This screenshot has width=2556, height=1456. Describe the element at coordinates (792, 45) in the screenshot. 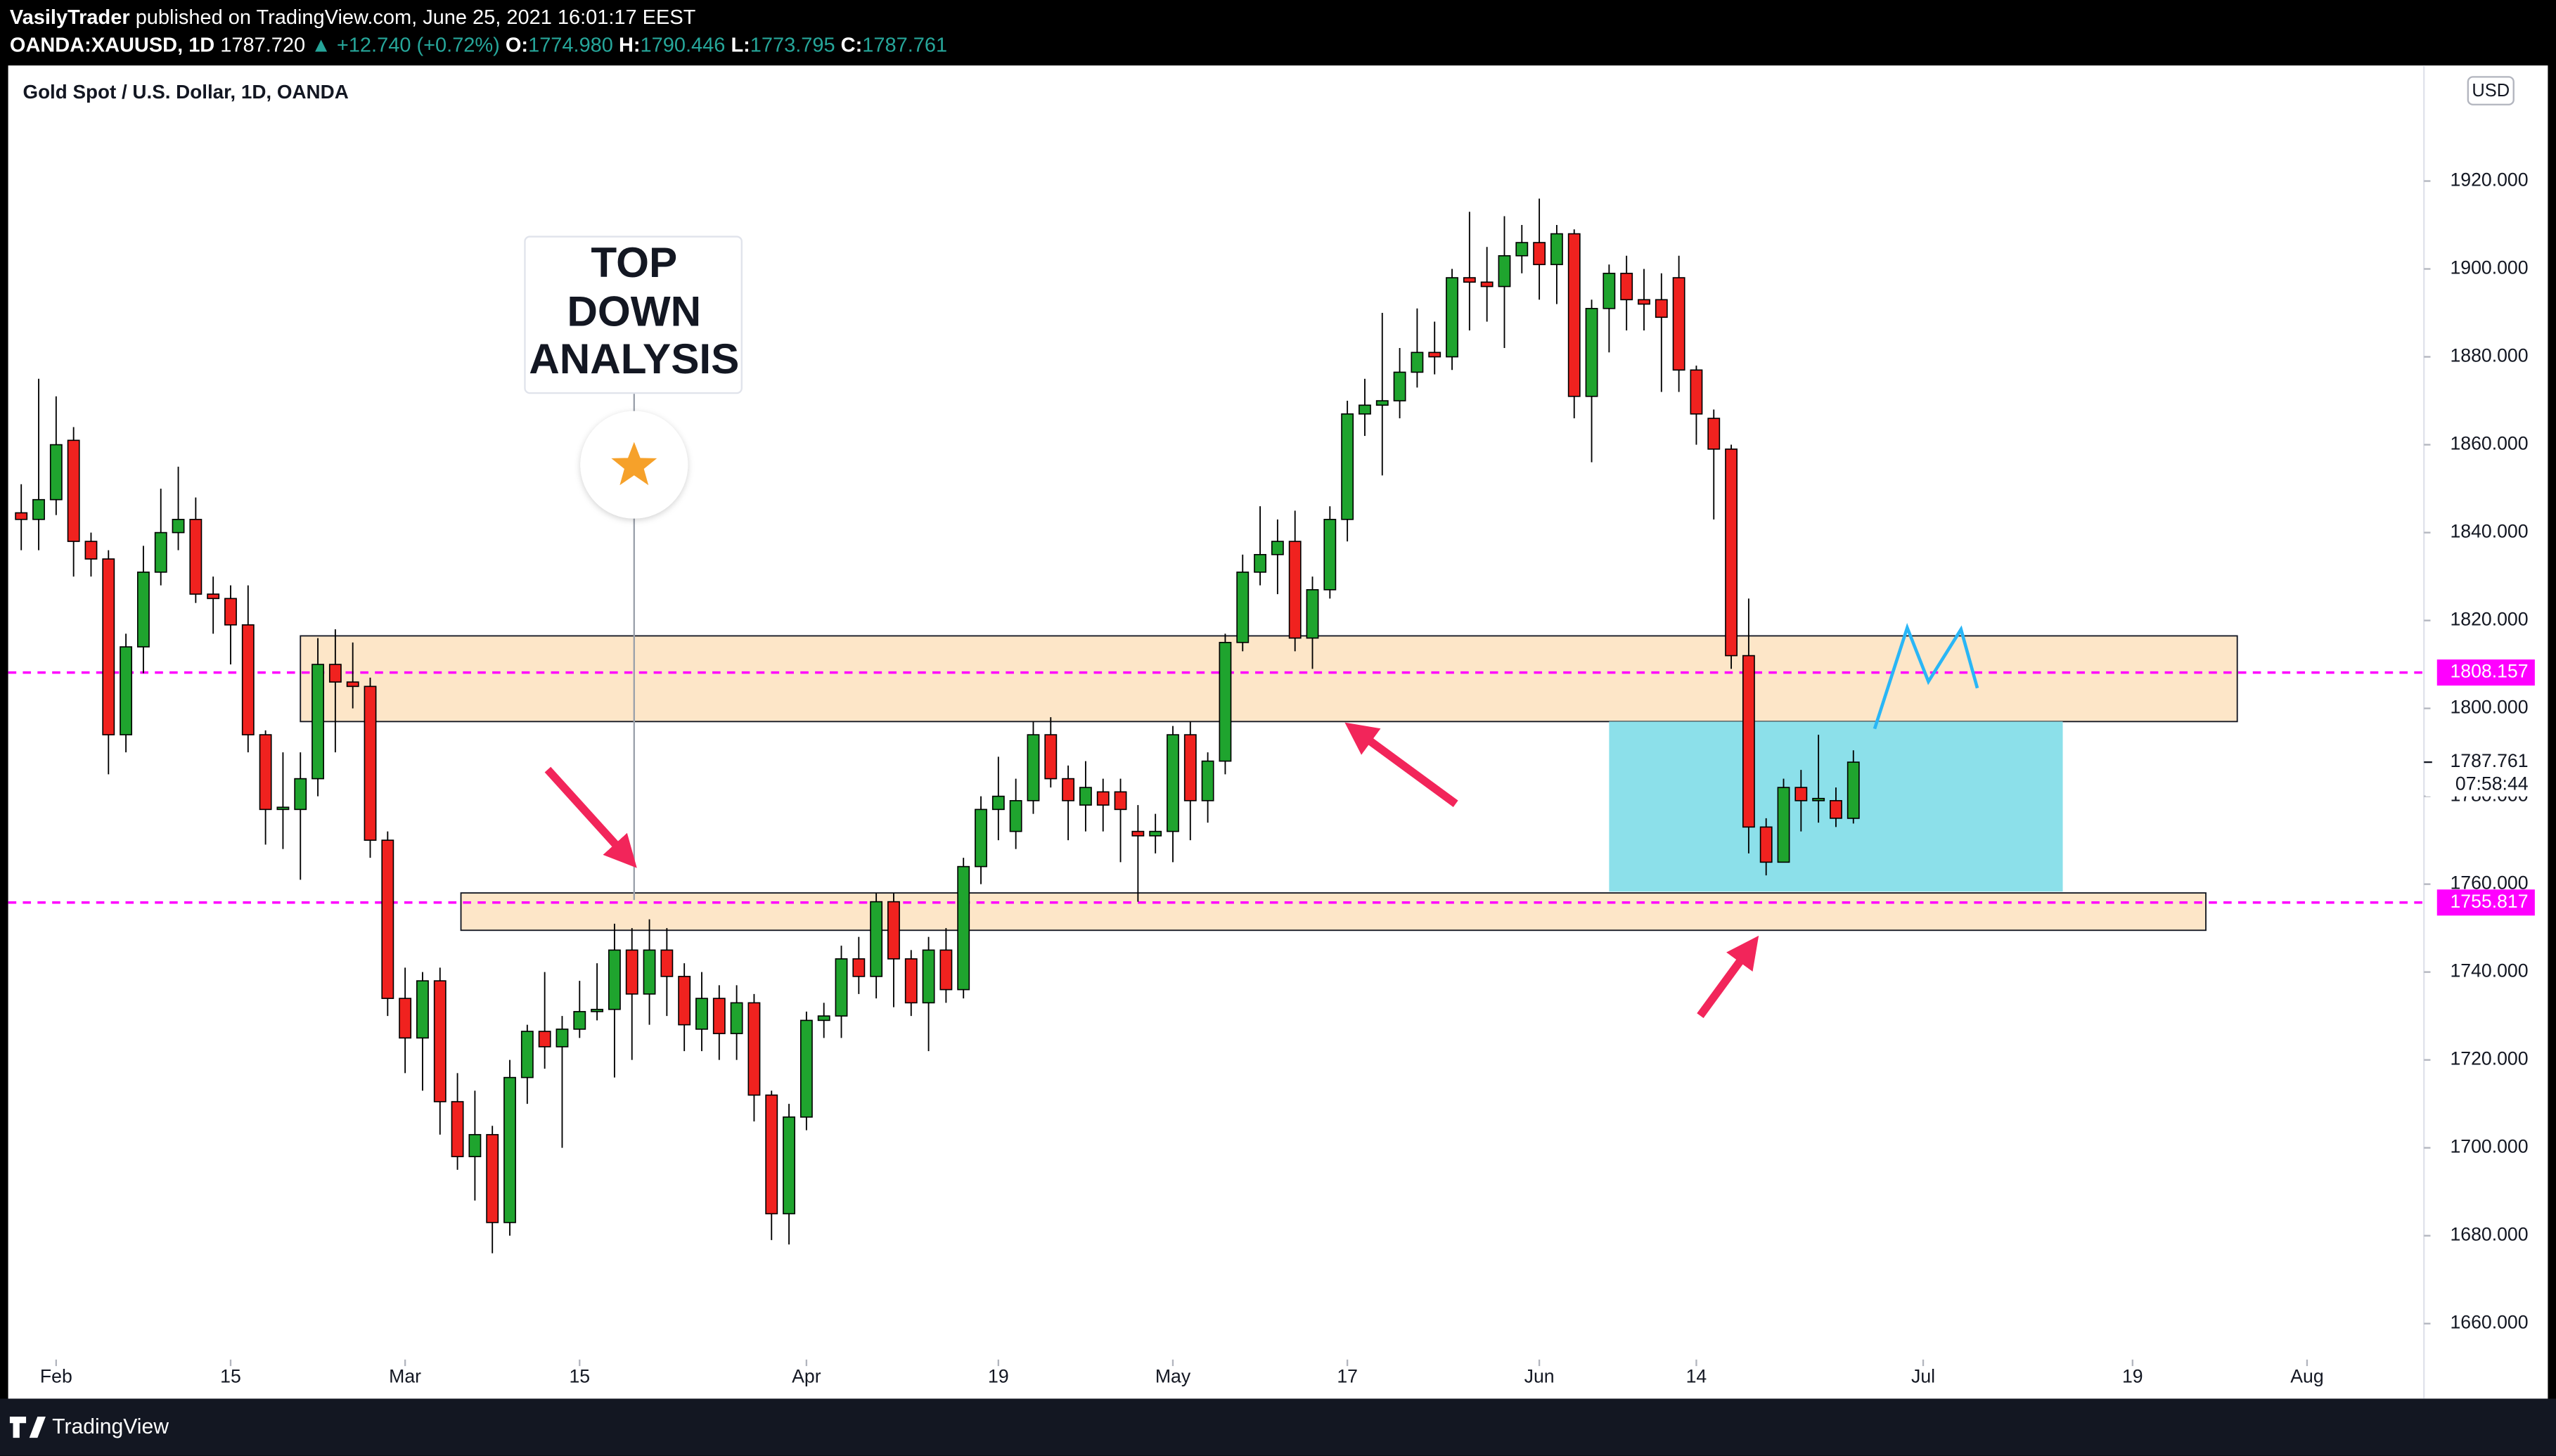

I see `ohlc-value: 1773.795` at that location.